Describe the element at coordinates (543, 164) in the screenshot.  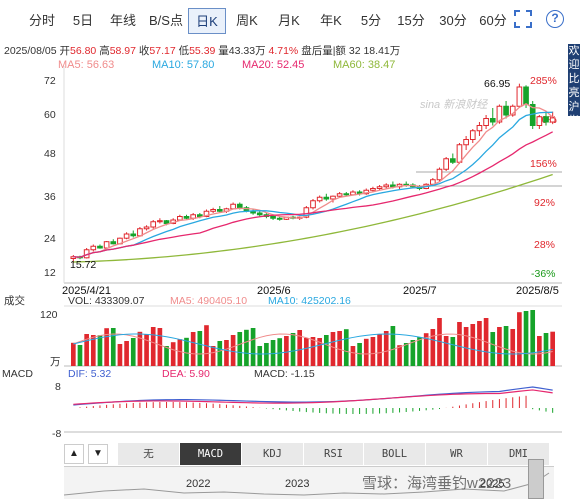
I see `pct-tick-156: 156%` at that location.